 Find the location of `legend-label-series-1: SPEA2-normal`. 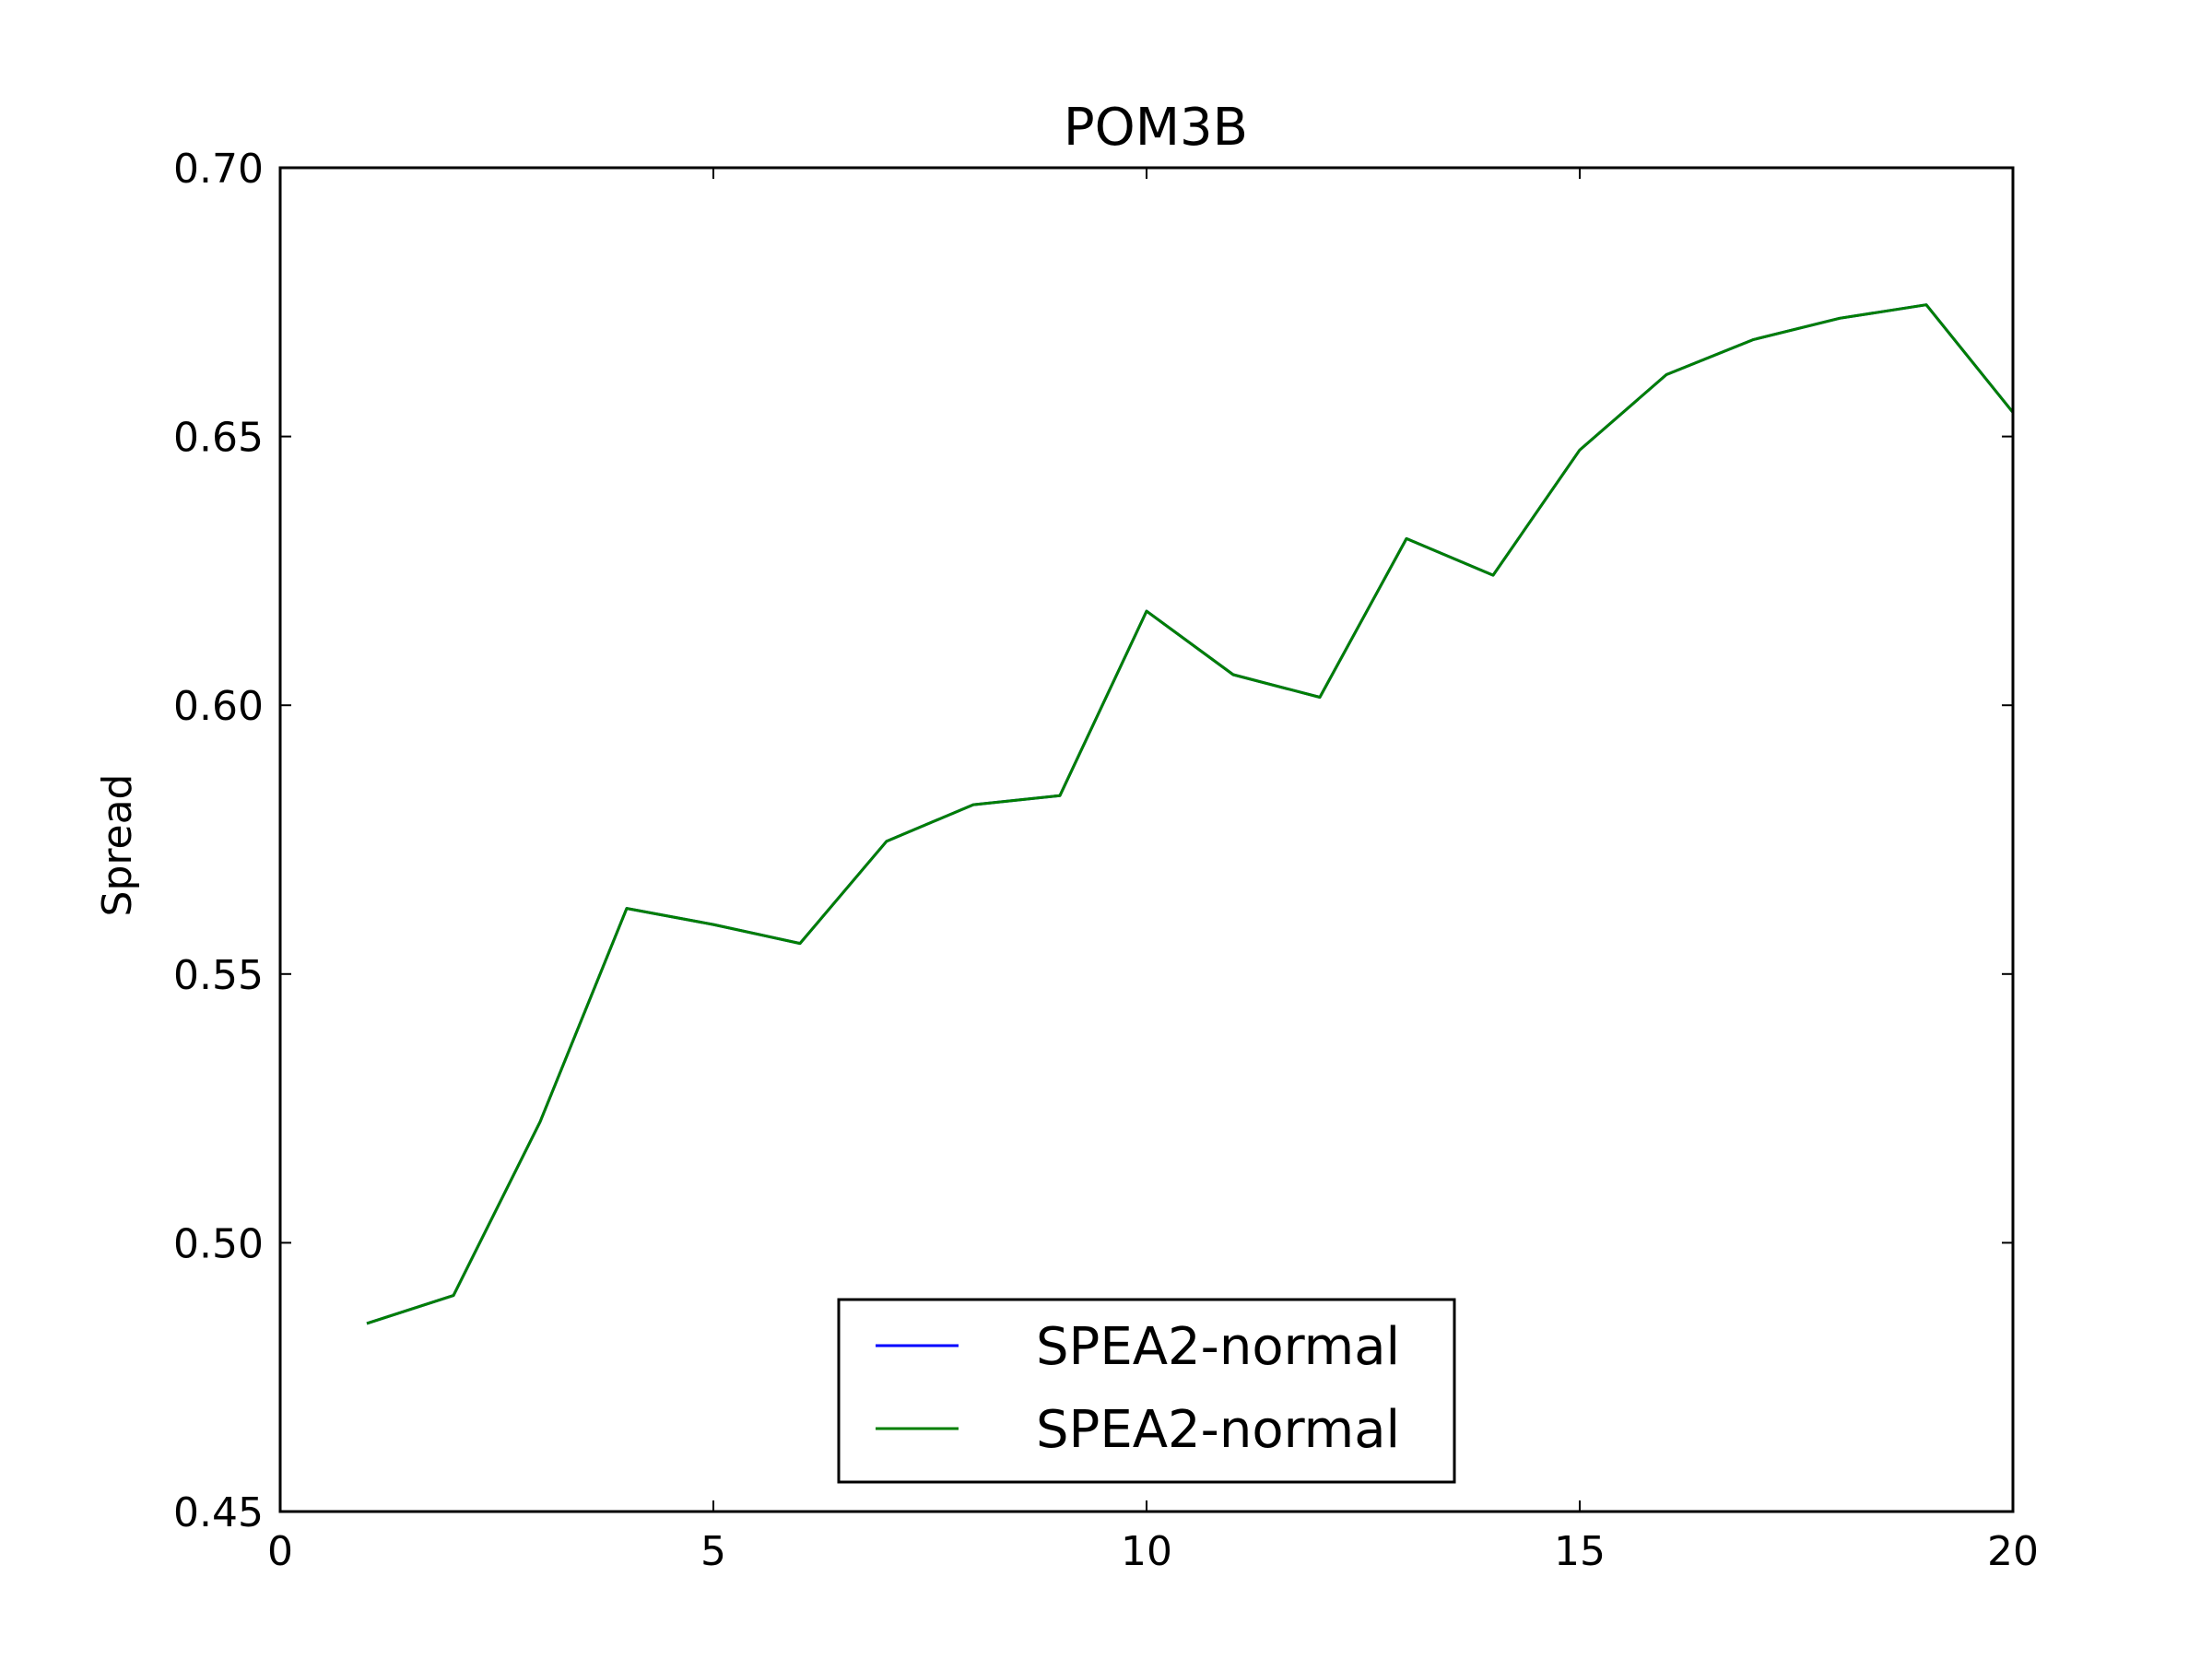

legend-label-series-1: SPEA2-normal is located at coordinates (1218, 1347).